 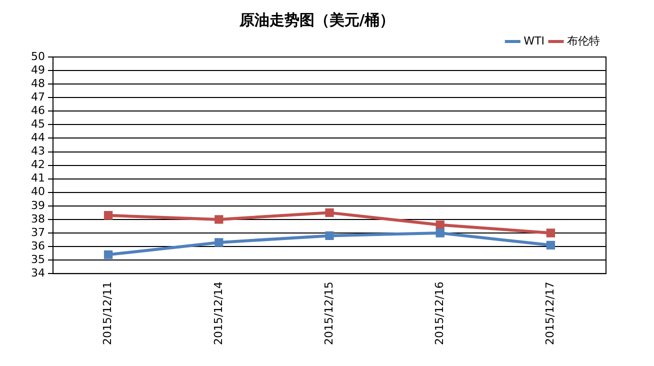 I want to click on y-tick-label: 50, so click(x=37, y=56).